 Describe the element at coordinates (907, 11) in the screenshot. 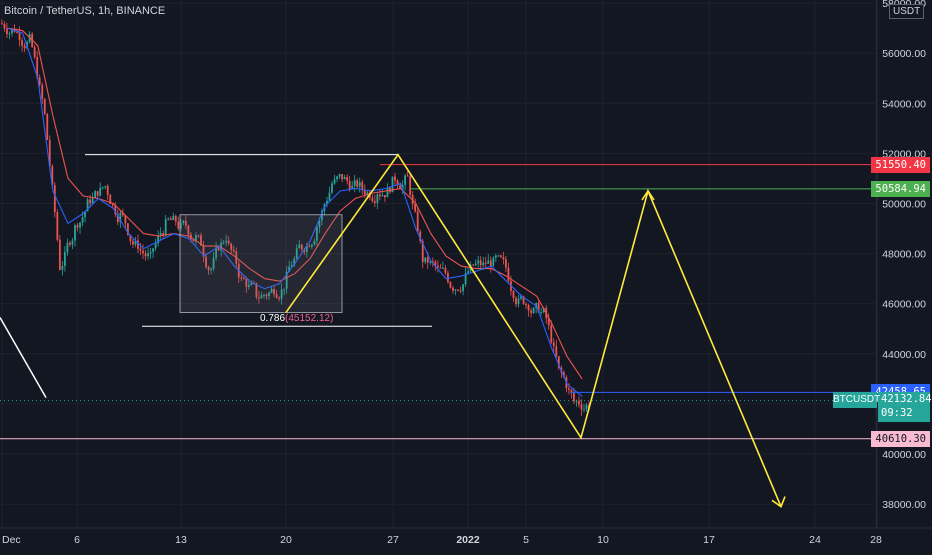

I see `currency-label: USDT` at that location.